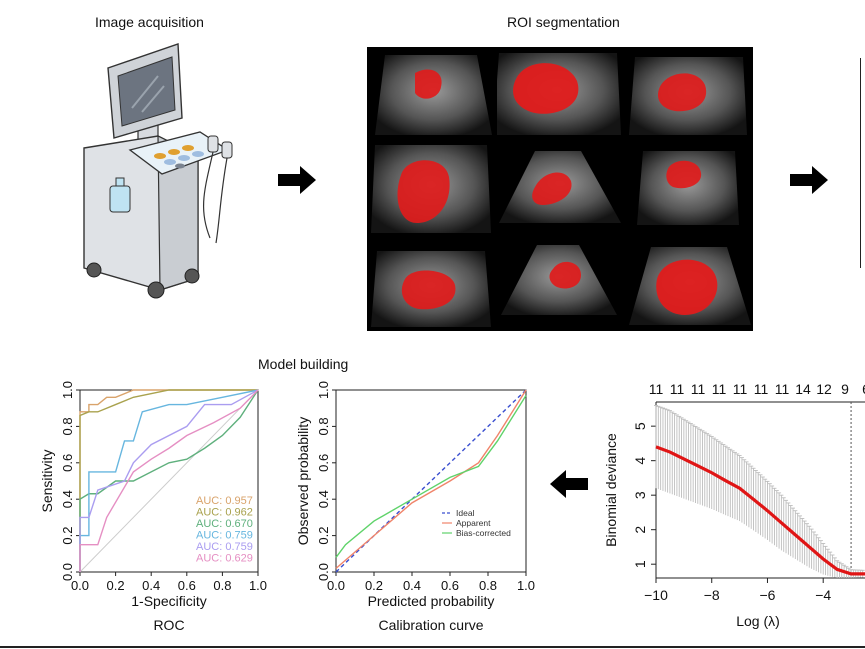 This screenshot has width=865, height=649. I want to click on x-tick-label: −4, so click(823, 595).